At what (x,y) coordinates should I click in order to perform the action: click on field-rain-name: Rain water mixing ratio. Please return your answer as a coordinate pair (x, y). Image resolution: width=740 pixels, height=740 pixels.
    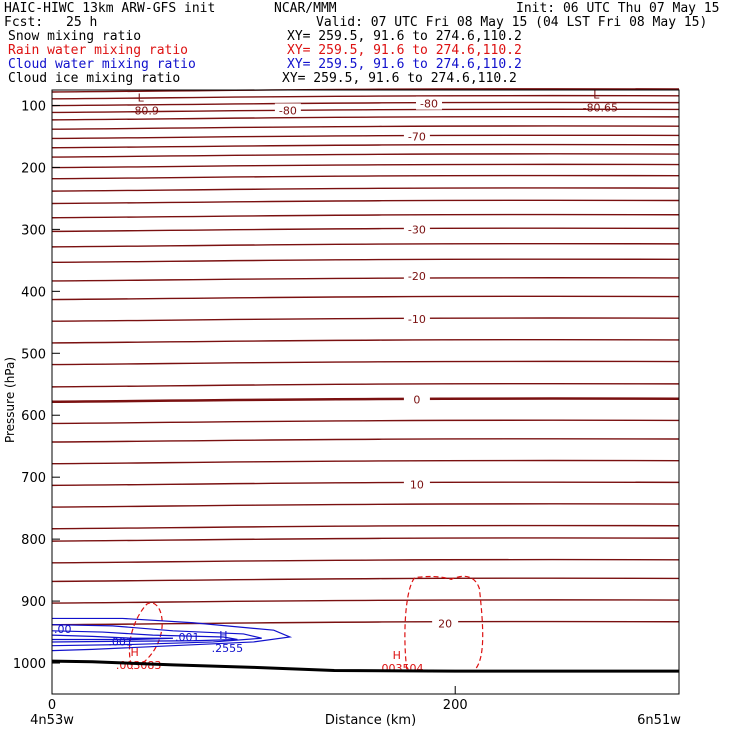
    Looking at the image, I should click on (98, 50).